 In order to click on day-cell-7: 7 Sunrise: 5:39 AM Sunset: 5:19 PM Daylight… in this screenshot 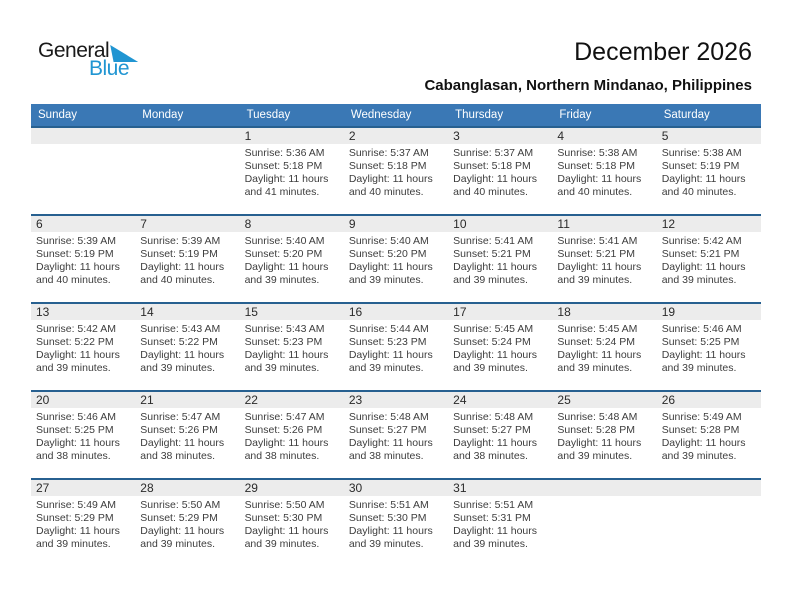, I will do `click(187, 259)`.